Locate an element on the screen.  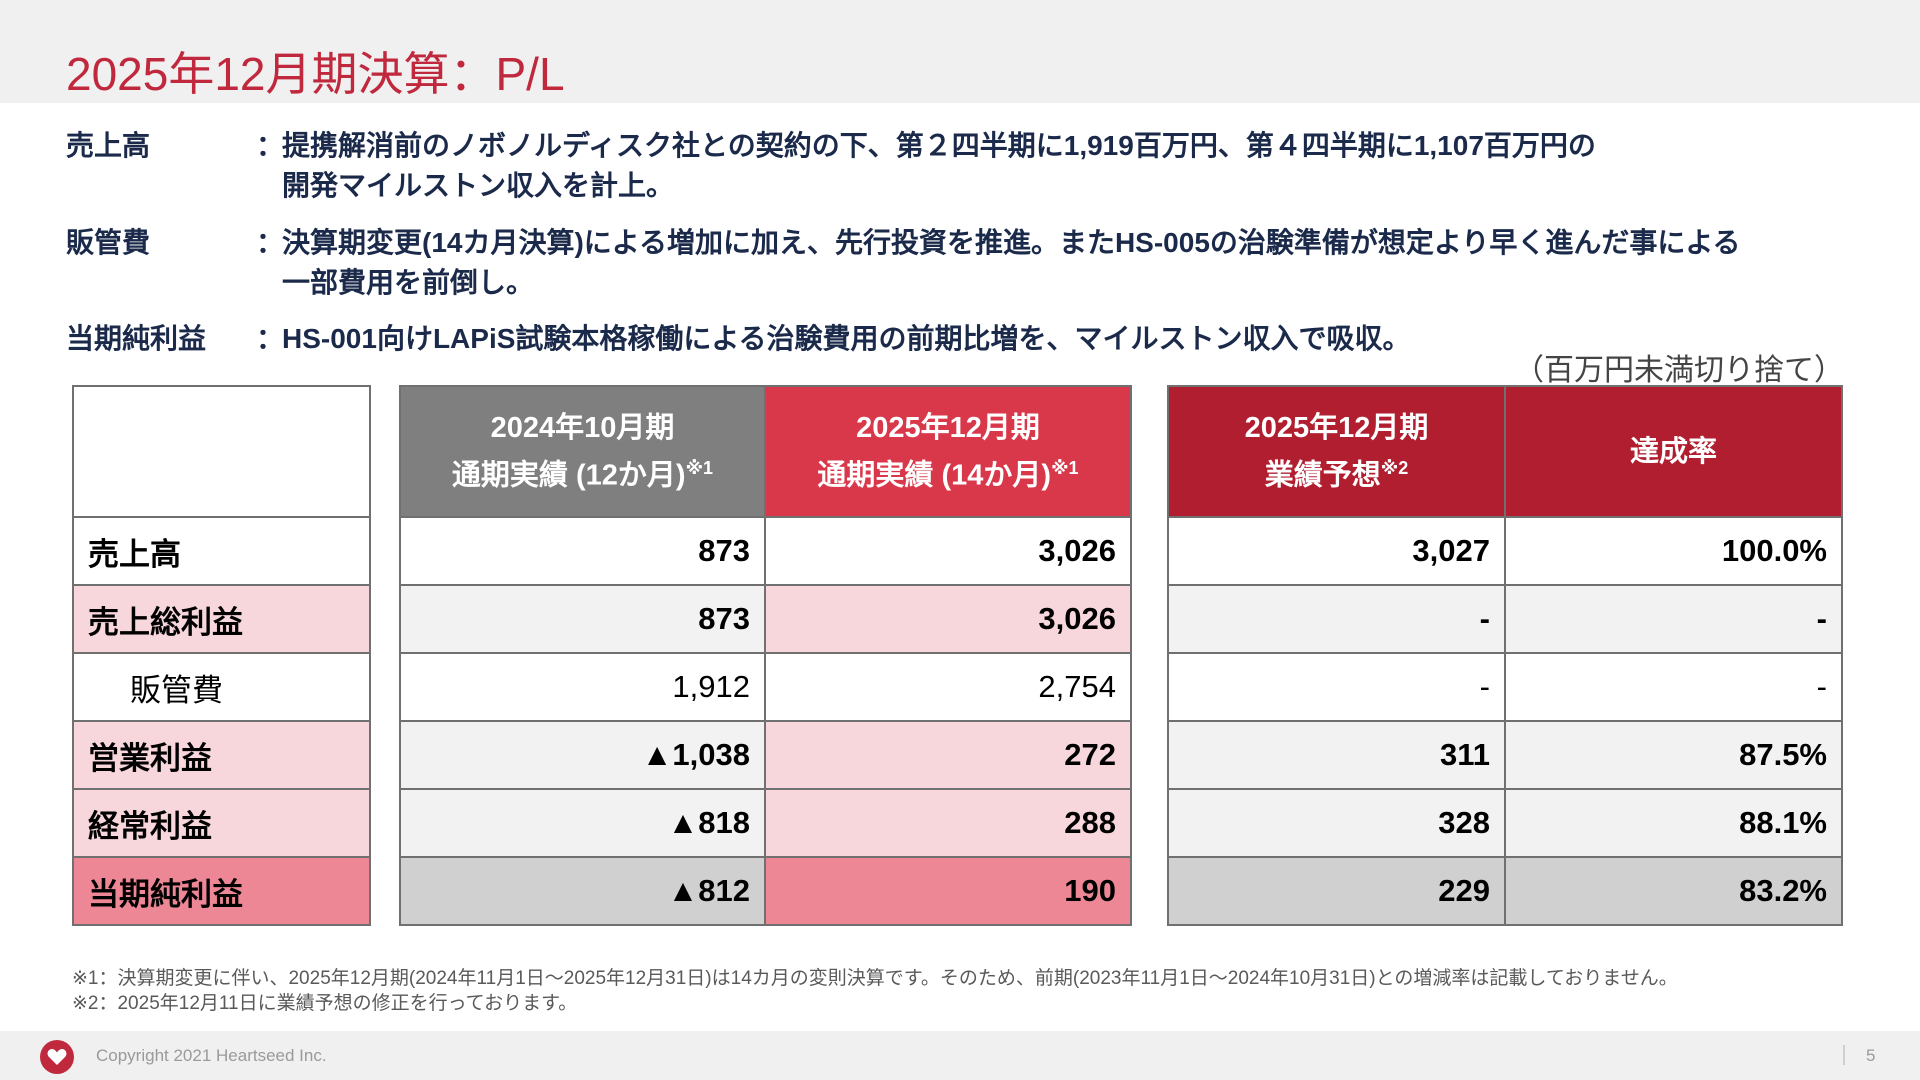
cell-sga-forecast: - is located at coordinates (1336, 687).